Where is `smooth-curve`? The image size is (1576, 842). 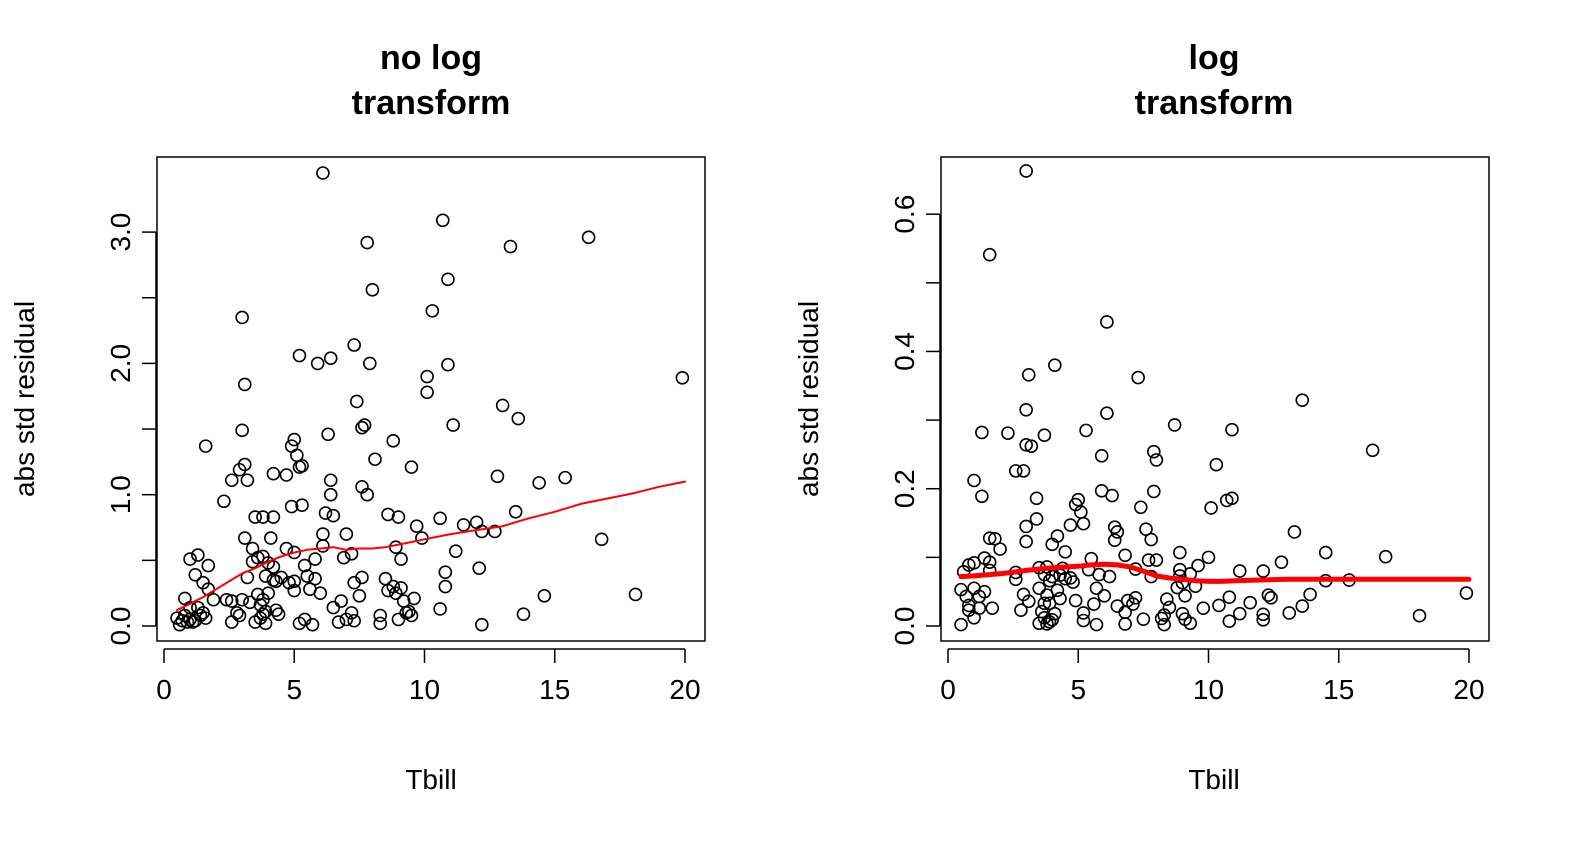
smooth-curve is located at coordinates (1215, 572).